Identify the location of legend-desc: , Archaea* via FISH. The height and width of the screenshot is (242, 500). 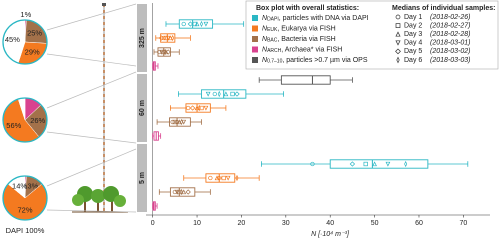
(311, 49).